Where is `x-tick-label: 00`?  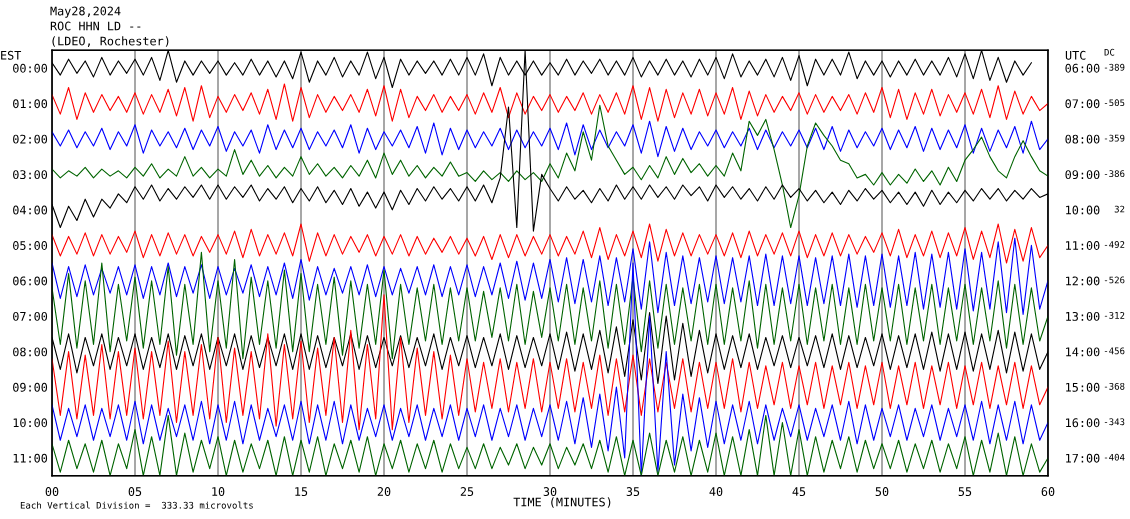 x-tick-label: 00 is located at coordinates (52, 492).